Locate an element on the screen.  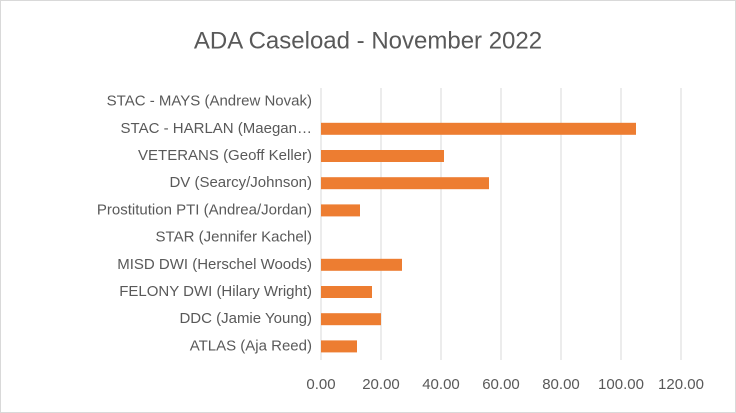
x-tick-label: 0.00 is located at coordinates (320, 384).